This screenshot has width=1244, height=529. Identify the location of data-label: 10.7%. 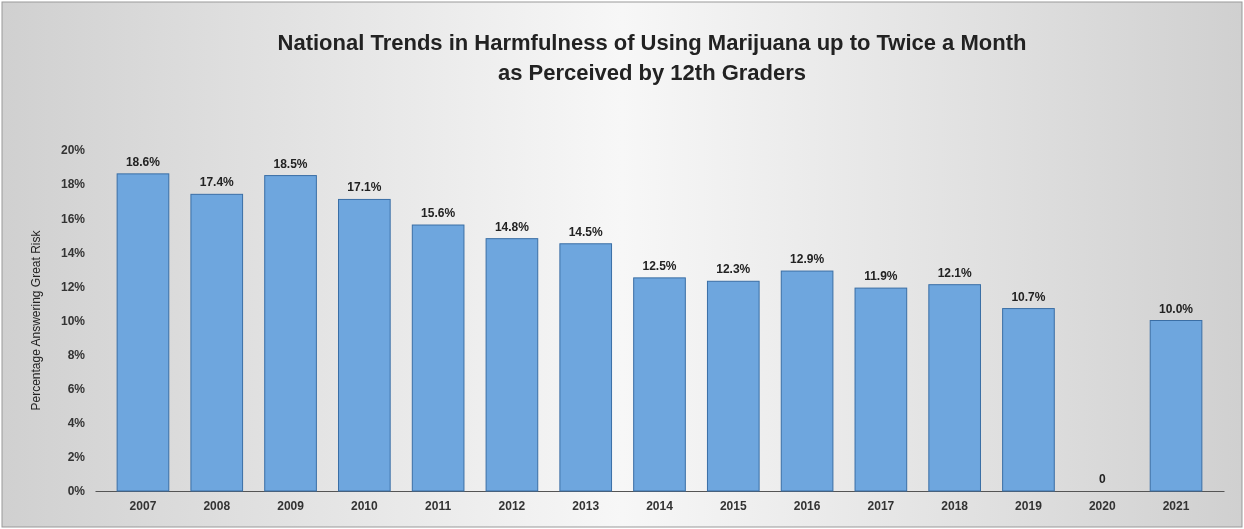
(1028, 296).